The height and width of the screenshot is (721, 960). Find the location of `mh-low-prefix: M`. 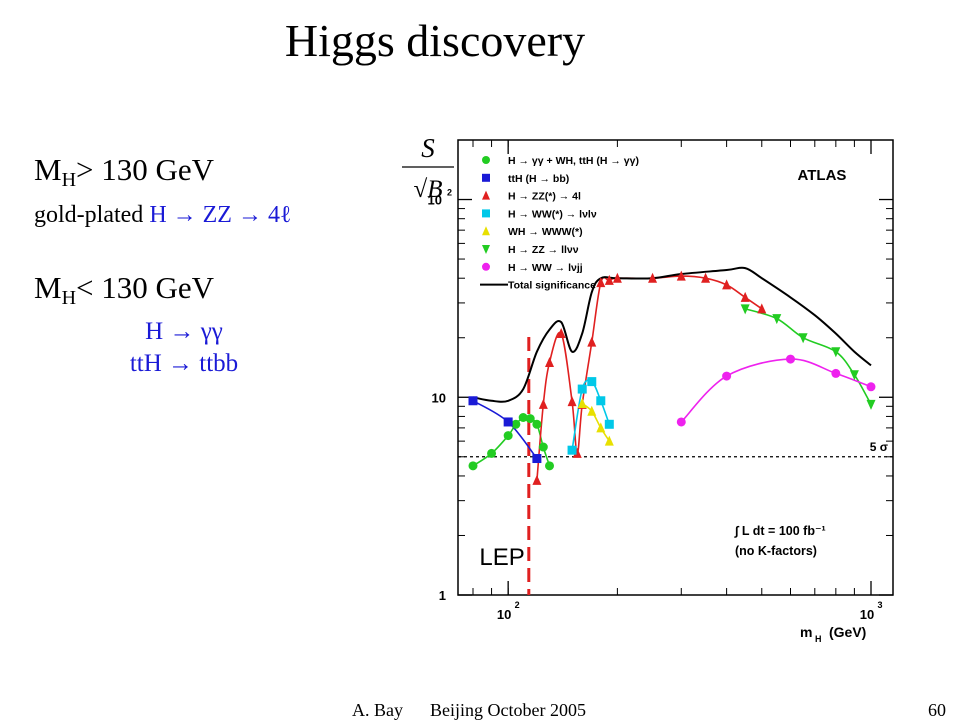

mh-low-prefix: M is located at coordinates (48, 287).